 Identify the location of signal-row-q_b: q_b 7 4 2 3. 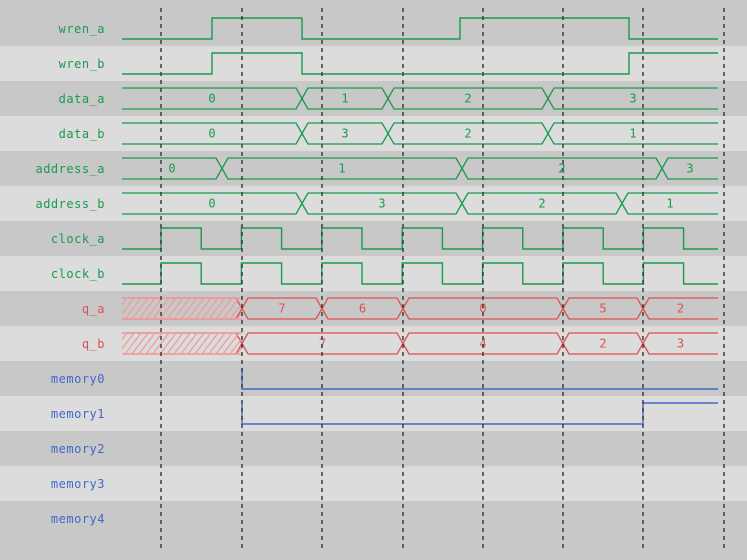
(373, 343).